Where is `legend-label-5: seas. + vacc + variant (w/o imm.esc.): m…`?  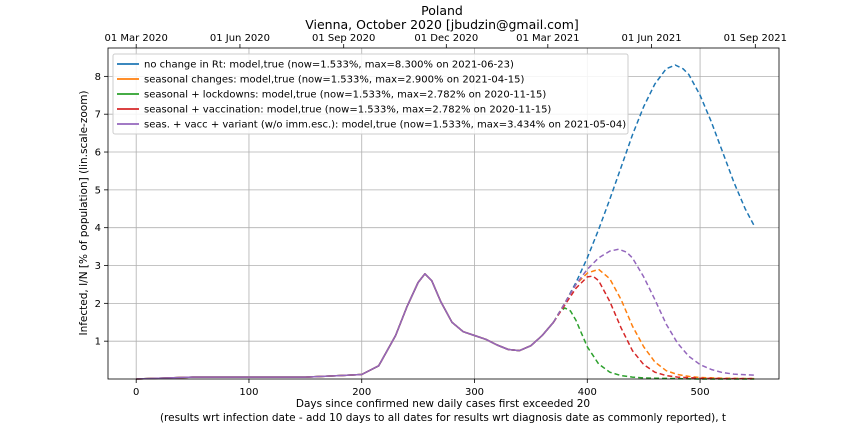 legend-label-5: seas. + vacc + variant (w/o imm.esc.): m… is located at coordinates (385, 125).